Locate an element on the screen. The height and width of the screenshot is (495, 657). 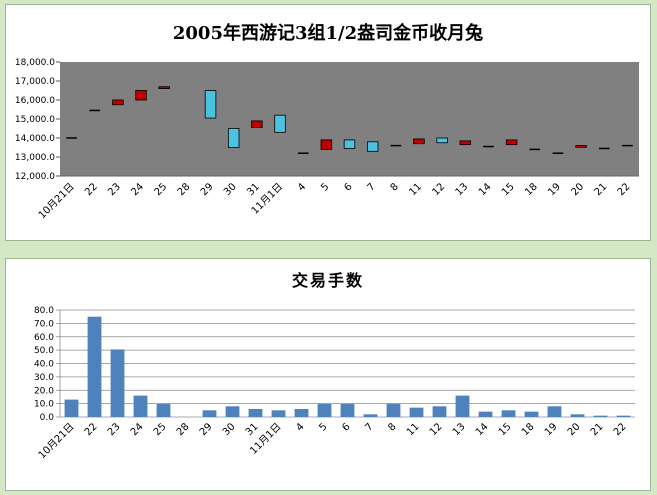
y-tick-label: 17,000.0 is located at coordinates (35, 82).